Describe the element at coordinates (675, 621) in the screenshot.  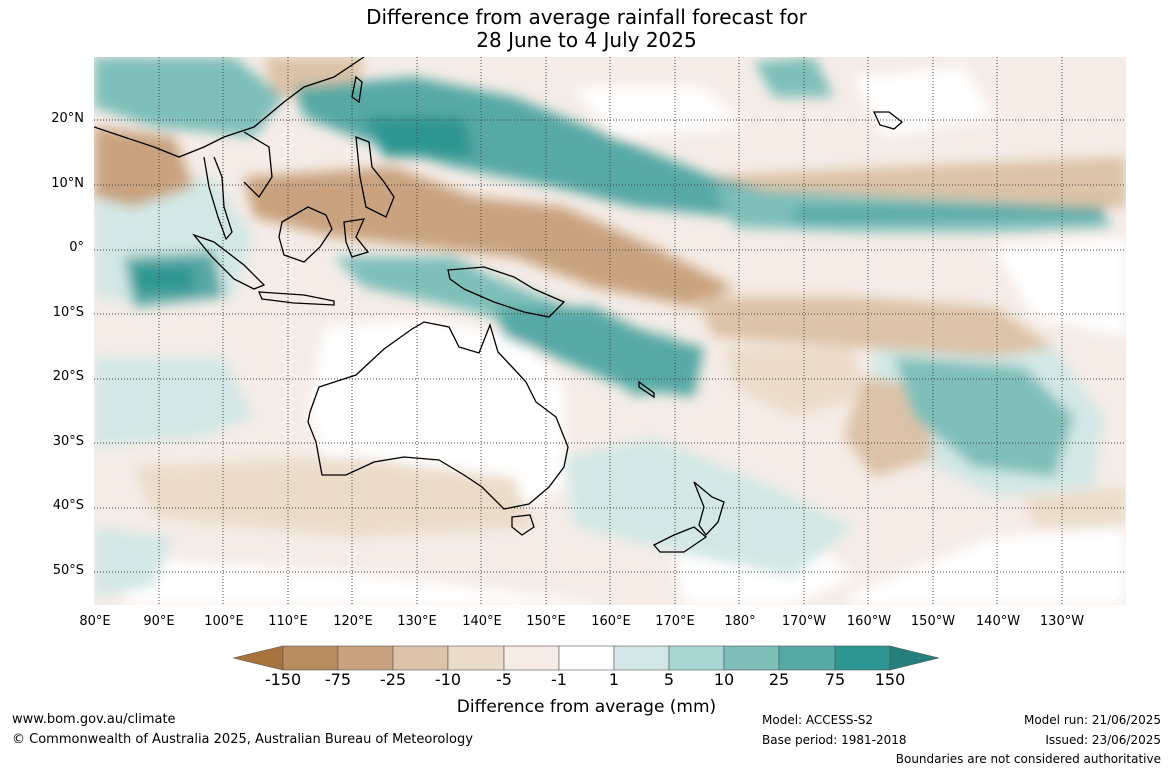
I see `lon-label: 170°E` at that location.